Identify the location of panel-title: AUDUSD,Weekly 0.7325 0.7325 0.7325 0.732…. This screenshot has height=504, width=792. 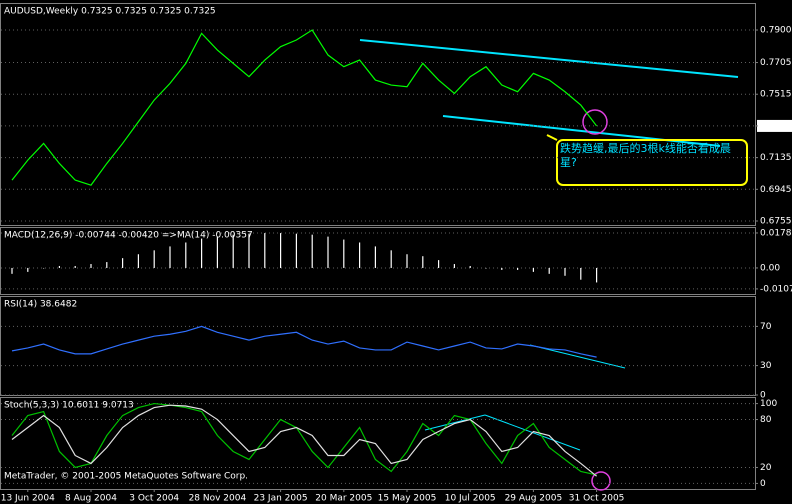
(110, 12).